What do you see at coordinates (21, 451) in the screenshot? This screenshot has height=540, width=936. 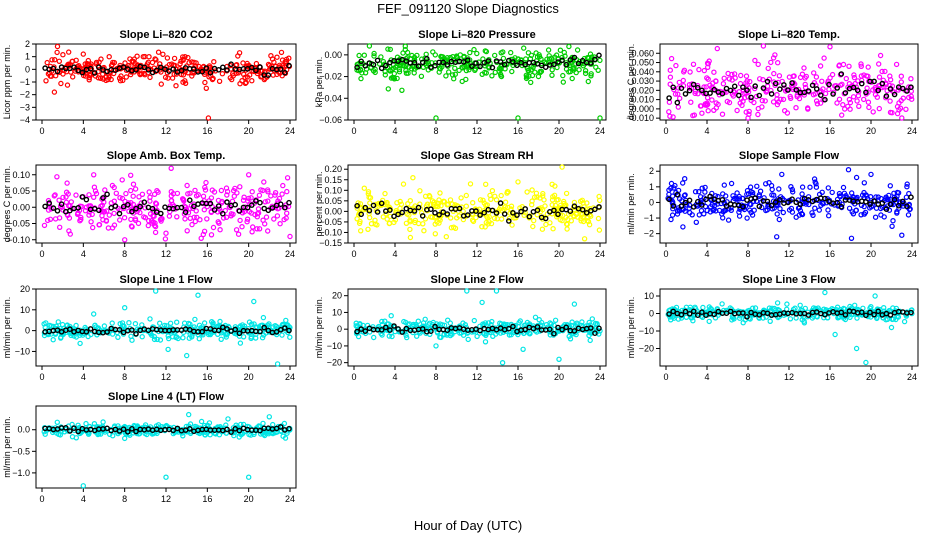 I see `y-tick-label: −0.5` at bounding box center [21, 451].